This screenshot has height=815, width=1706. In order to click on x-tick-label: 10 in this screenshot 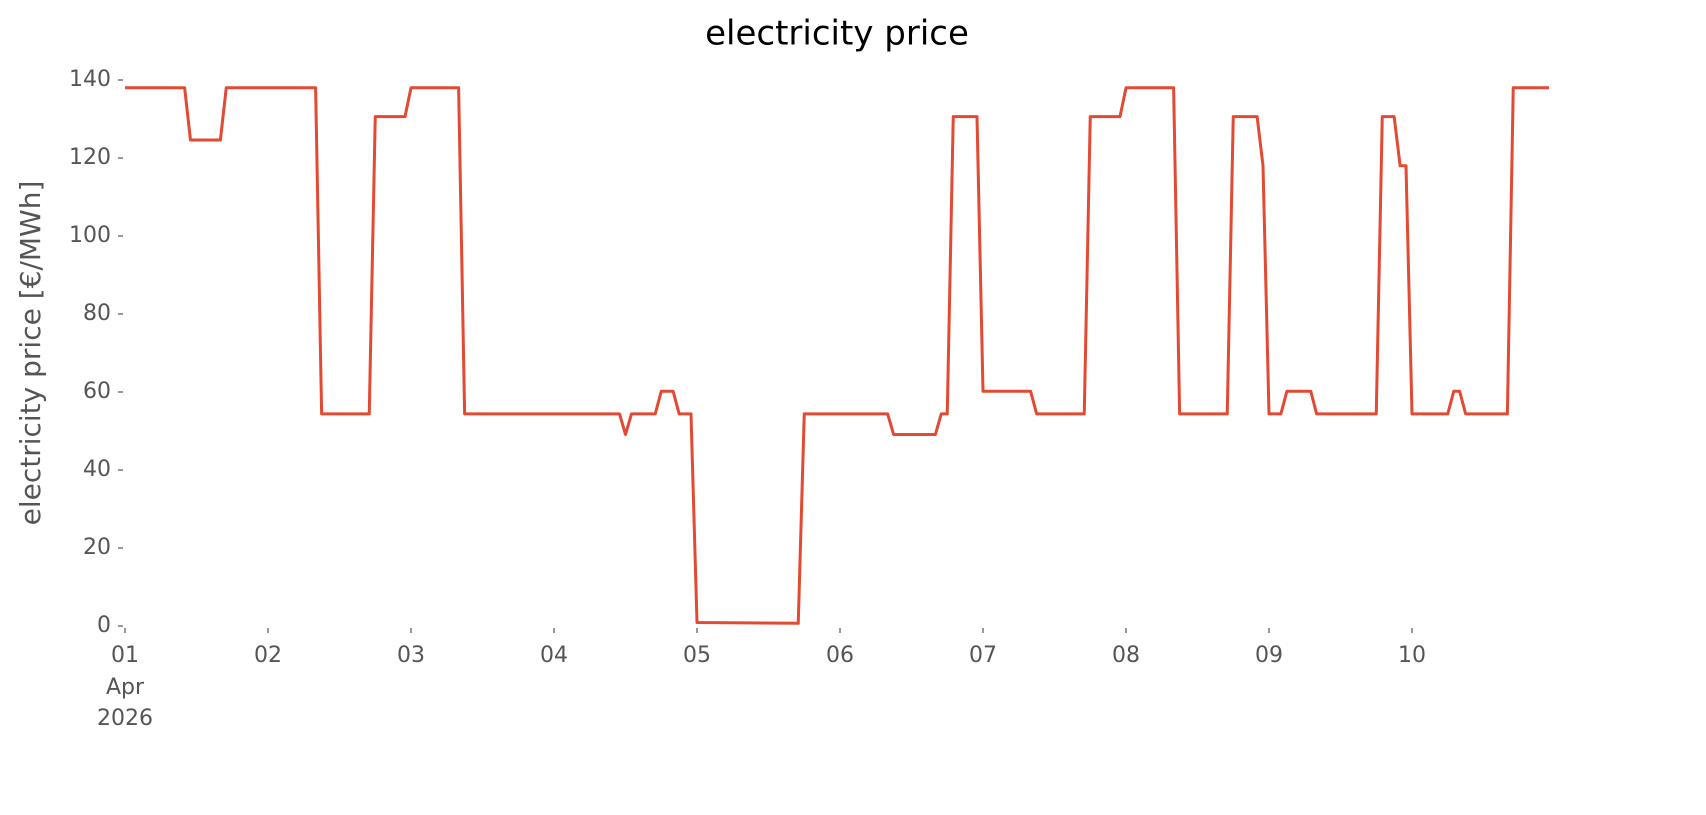, I will do `click(1412, 655)`.